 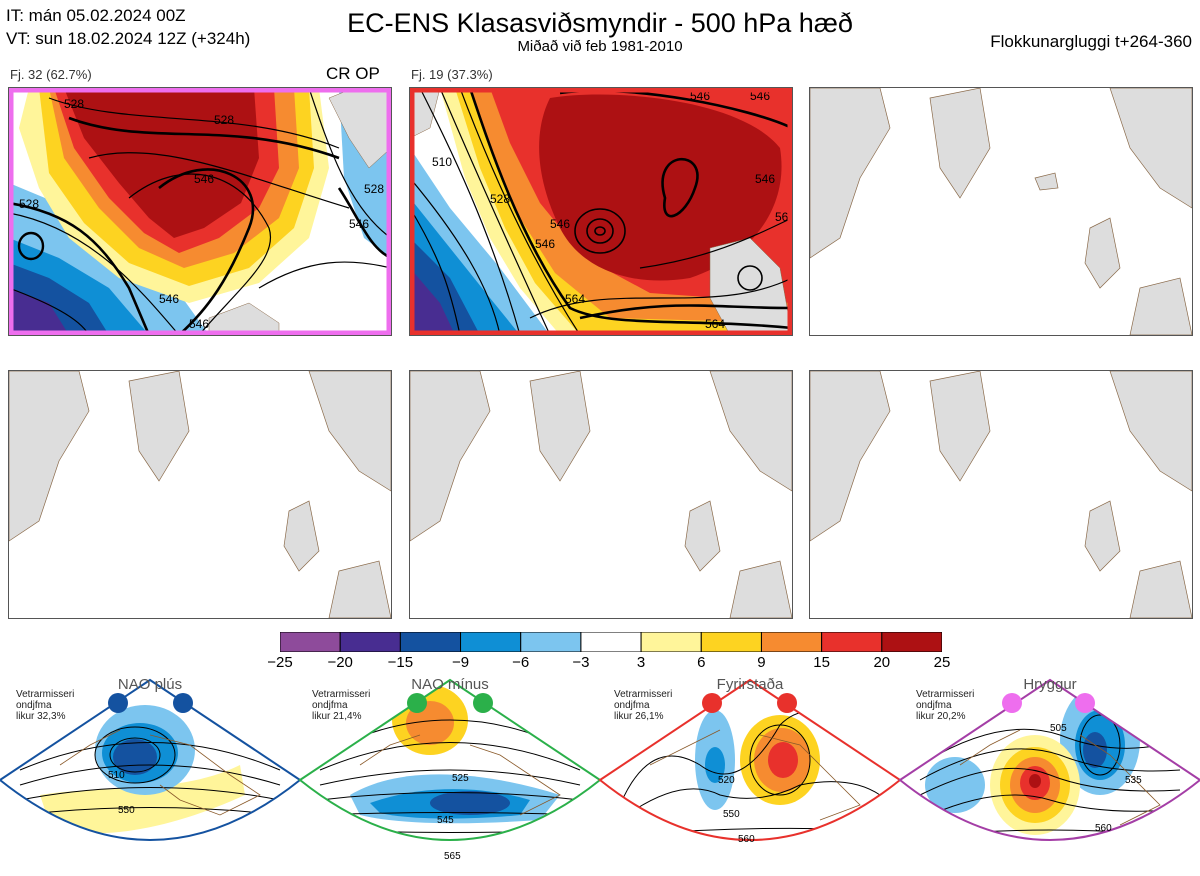 I want to click on page-subtitle: Miðað við feb 1981-2010, so click(x=600, y=46).